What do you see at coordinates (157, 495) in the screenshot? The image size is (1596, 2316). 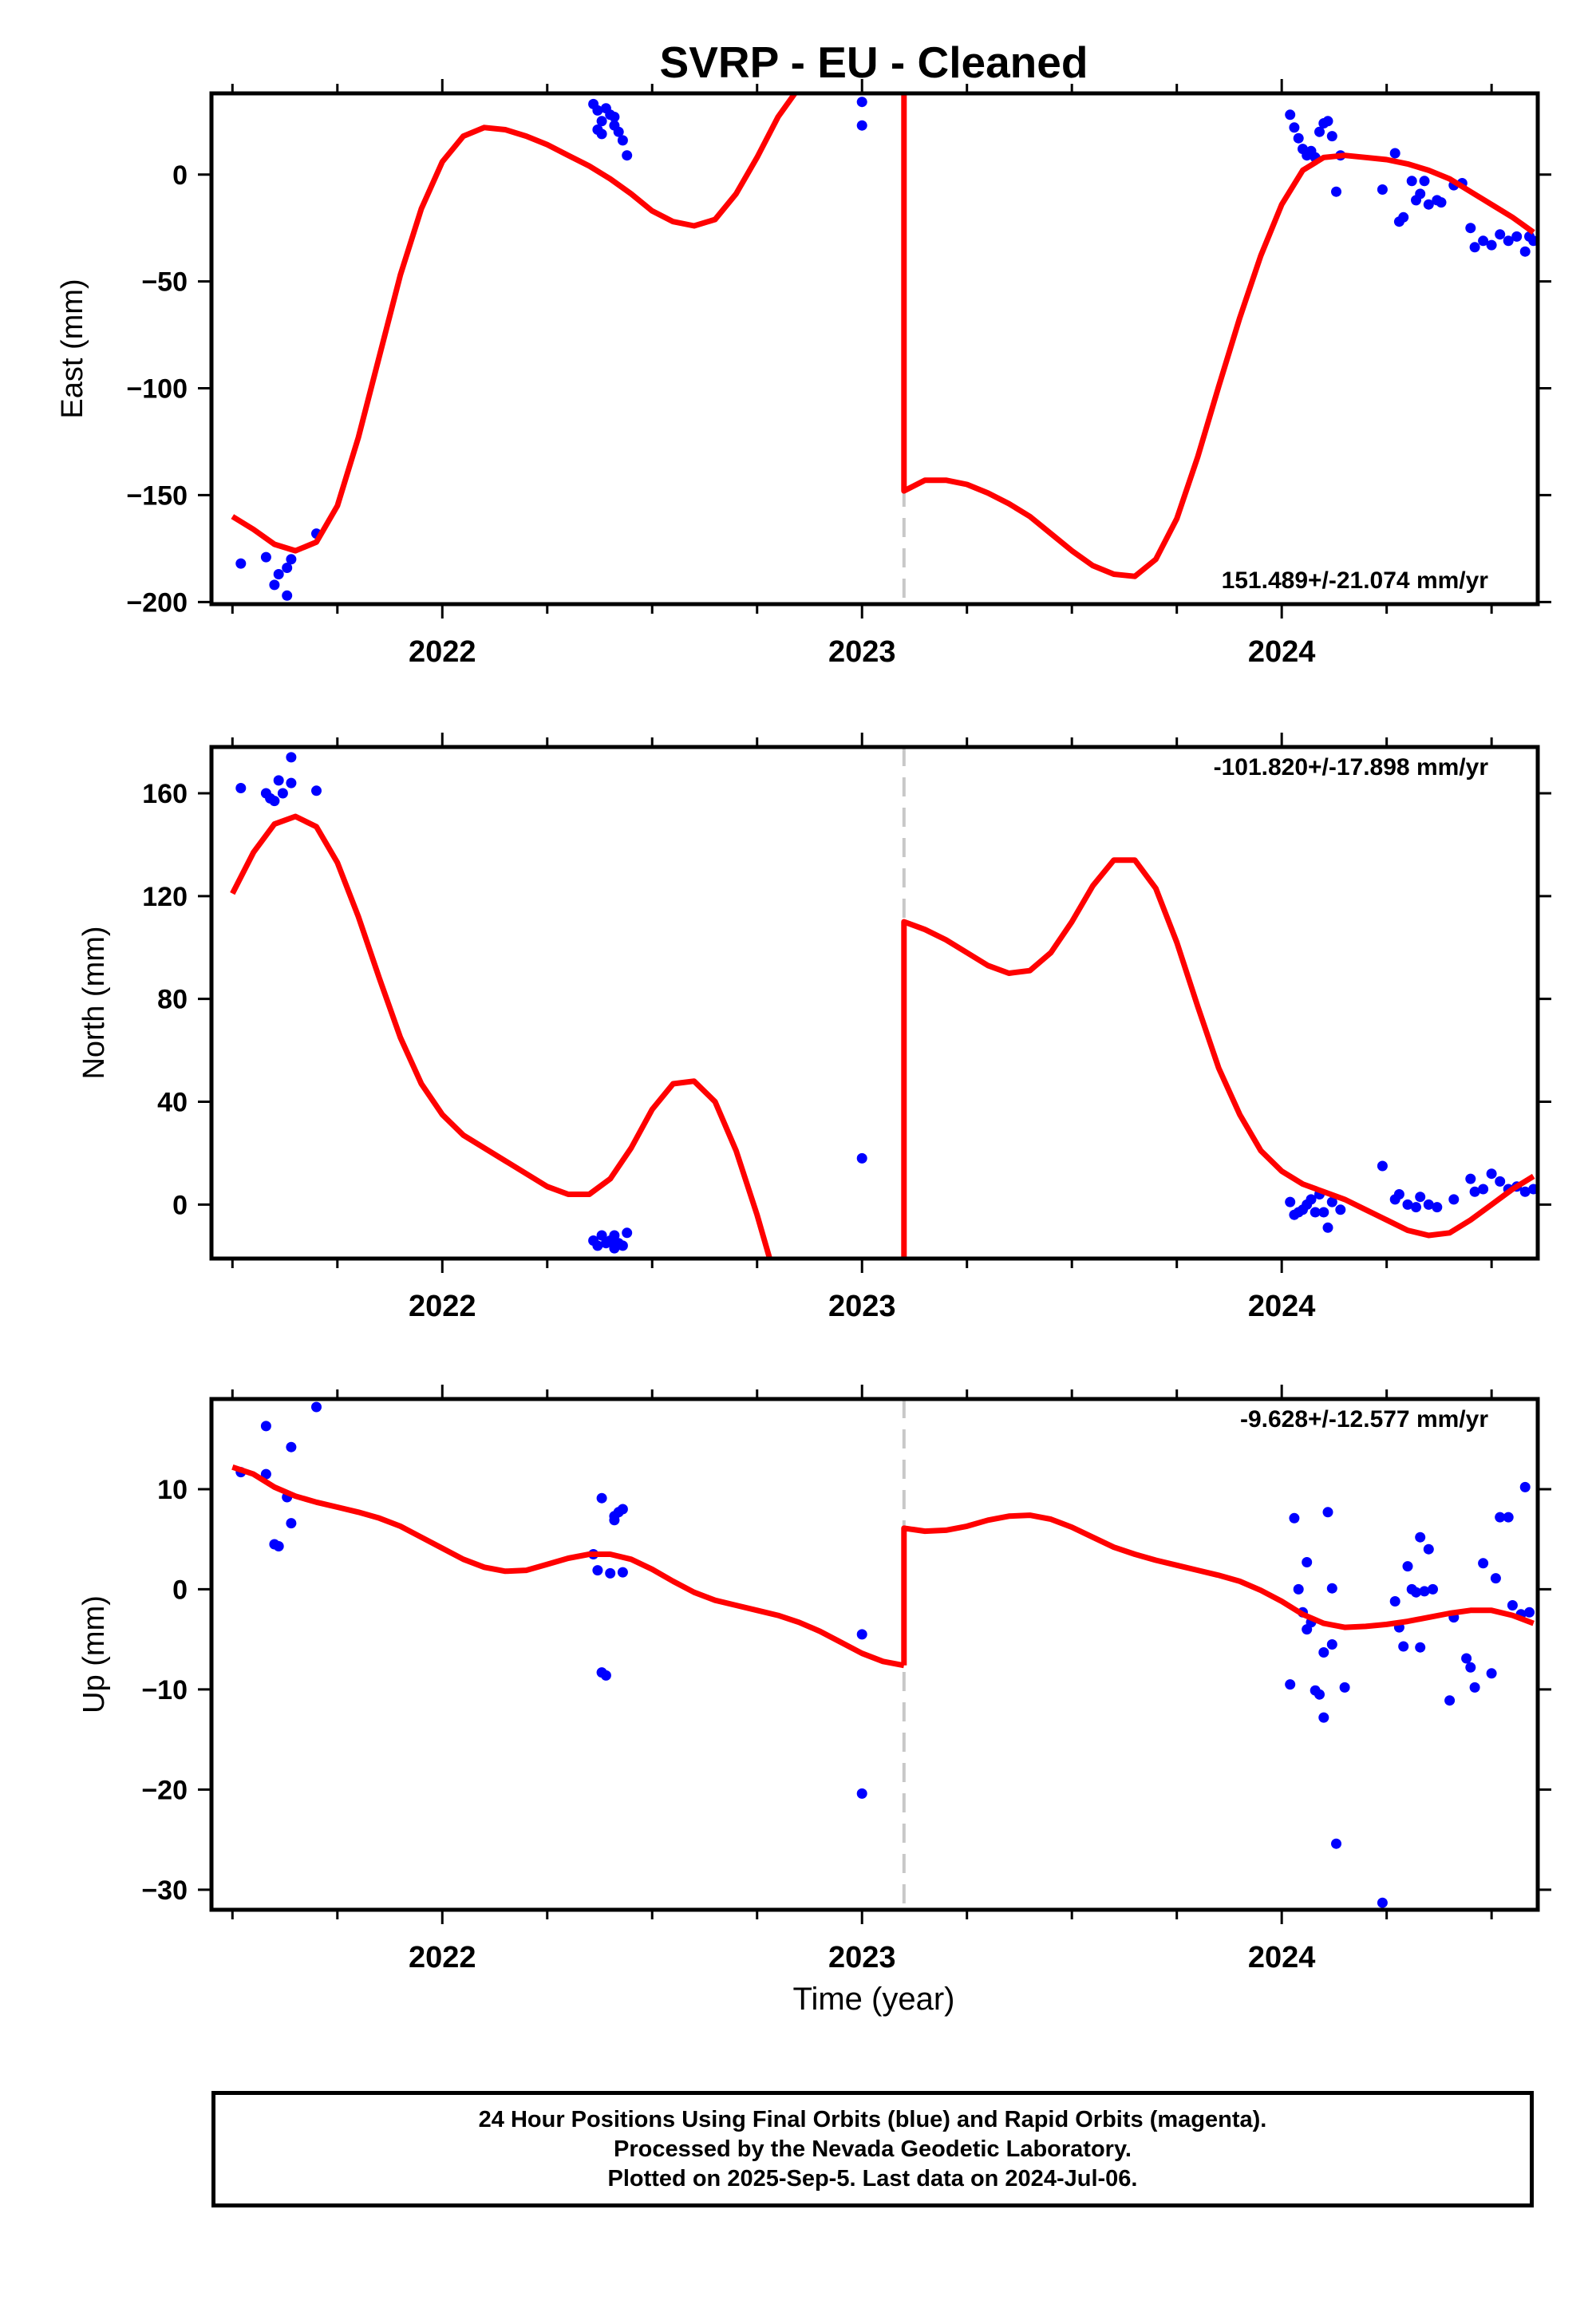 I see `y-tick-label: −150` at bounding box center [157, 495].